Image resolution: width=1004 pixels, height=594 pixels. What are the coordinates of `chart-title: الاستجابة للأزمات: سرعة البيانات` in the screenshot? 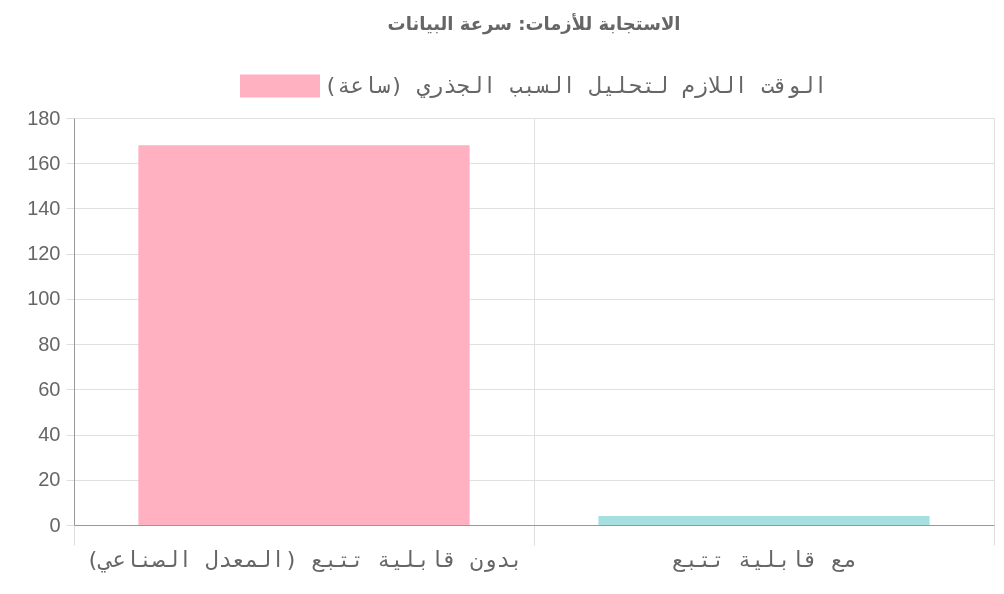 It's located at (534, 24).